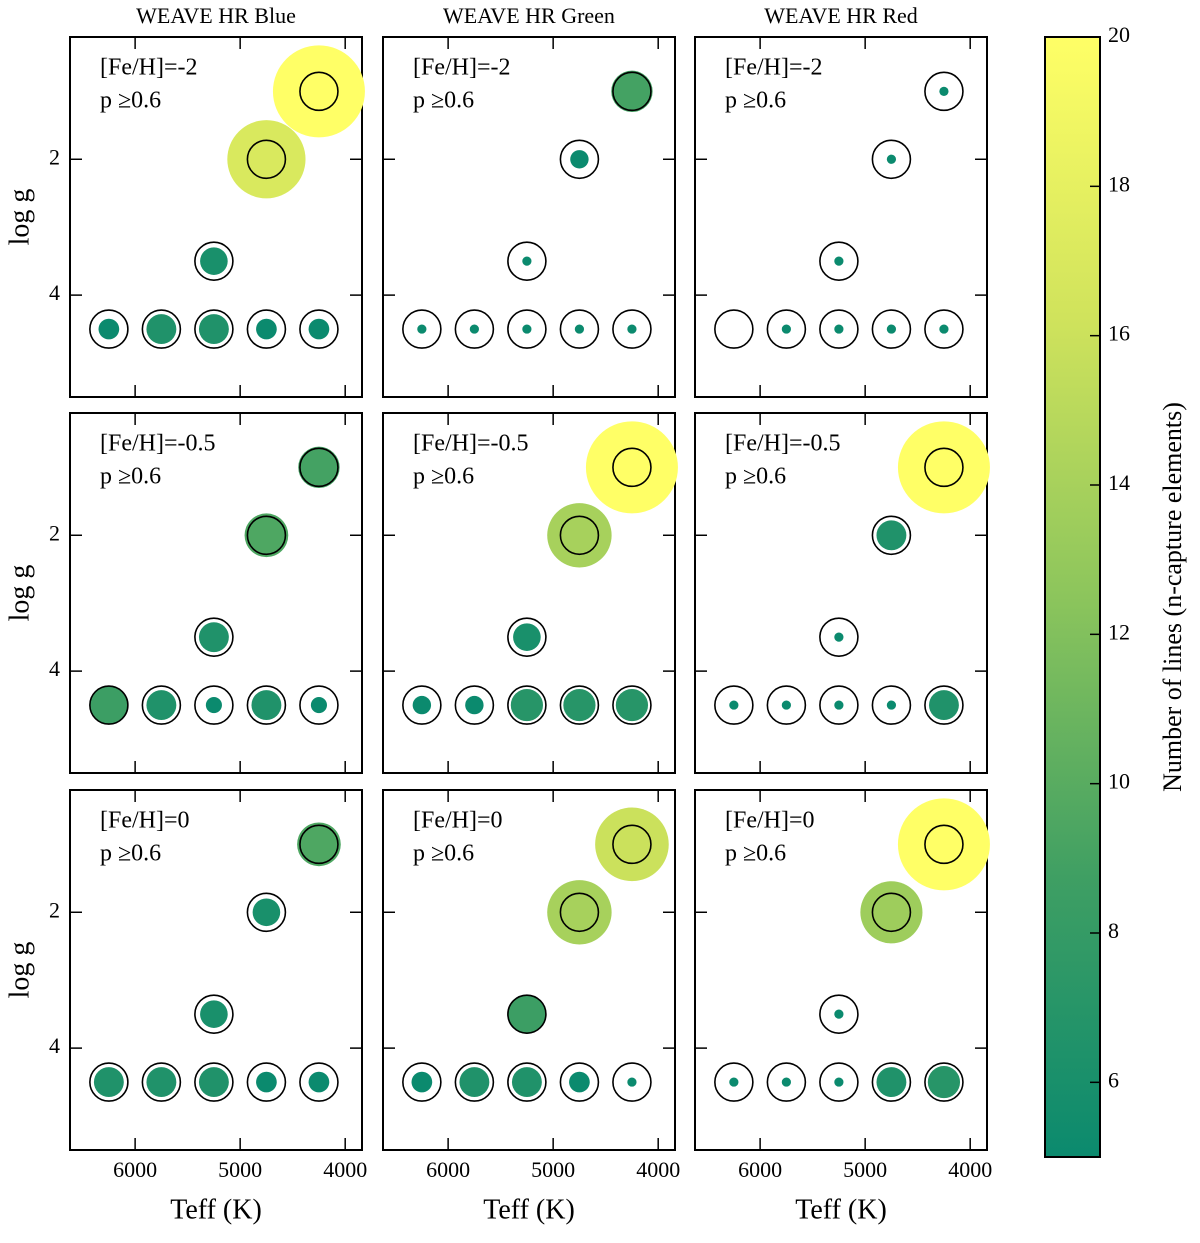  I want to click on panel: WEAVE HR Green [Fe/H]=-2 p ≥0.6, so click(529, 200).